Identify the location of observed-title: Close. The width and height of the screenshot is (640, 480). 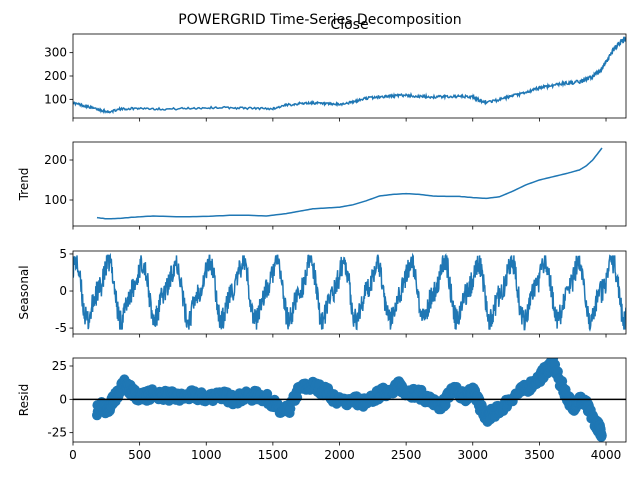
(349, 25).